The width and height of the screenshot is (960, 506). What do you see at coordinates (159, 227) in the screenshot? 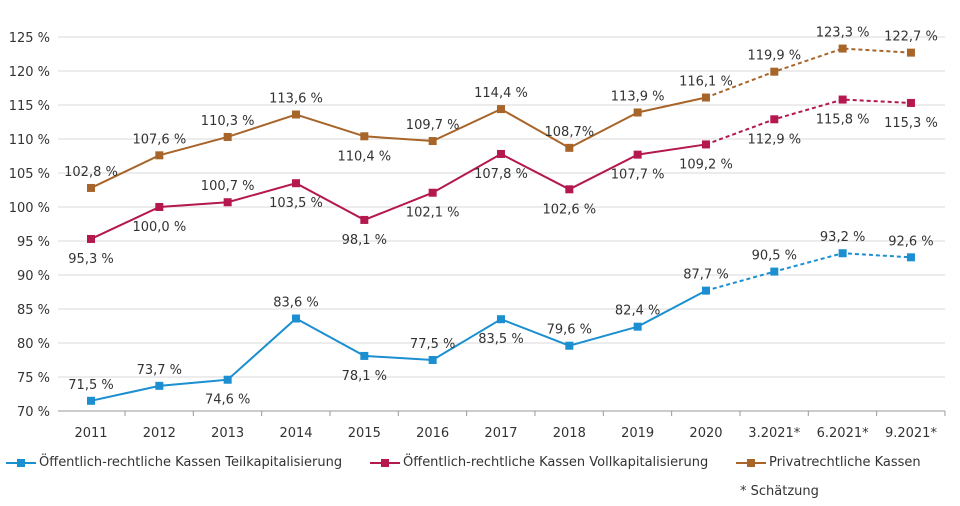
I see `data-label: 100,0 %` at bounding box center [159, 227].